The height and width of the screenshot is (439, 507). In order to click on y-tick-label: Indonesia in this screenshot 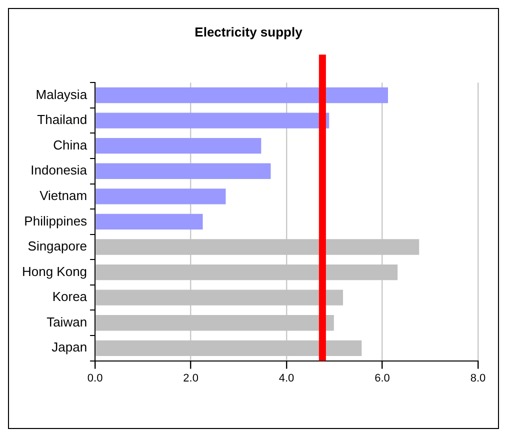, I will do `click(59, 170)`.